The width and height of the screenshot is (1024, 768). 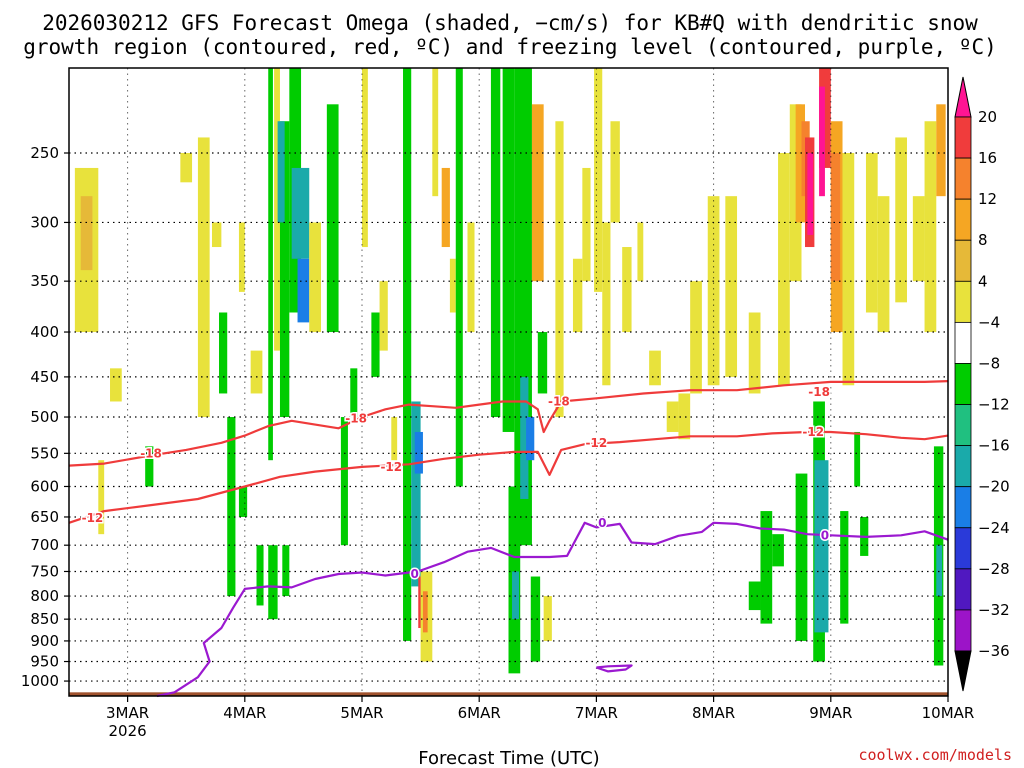 I want to click on ground-fill, so click(x=508, y=694).